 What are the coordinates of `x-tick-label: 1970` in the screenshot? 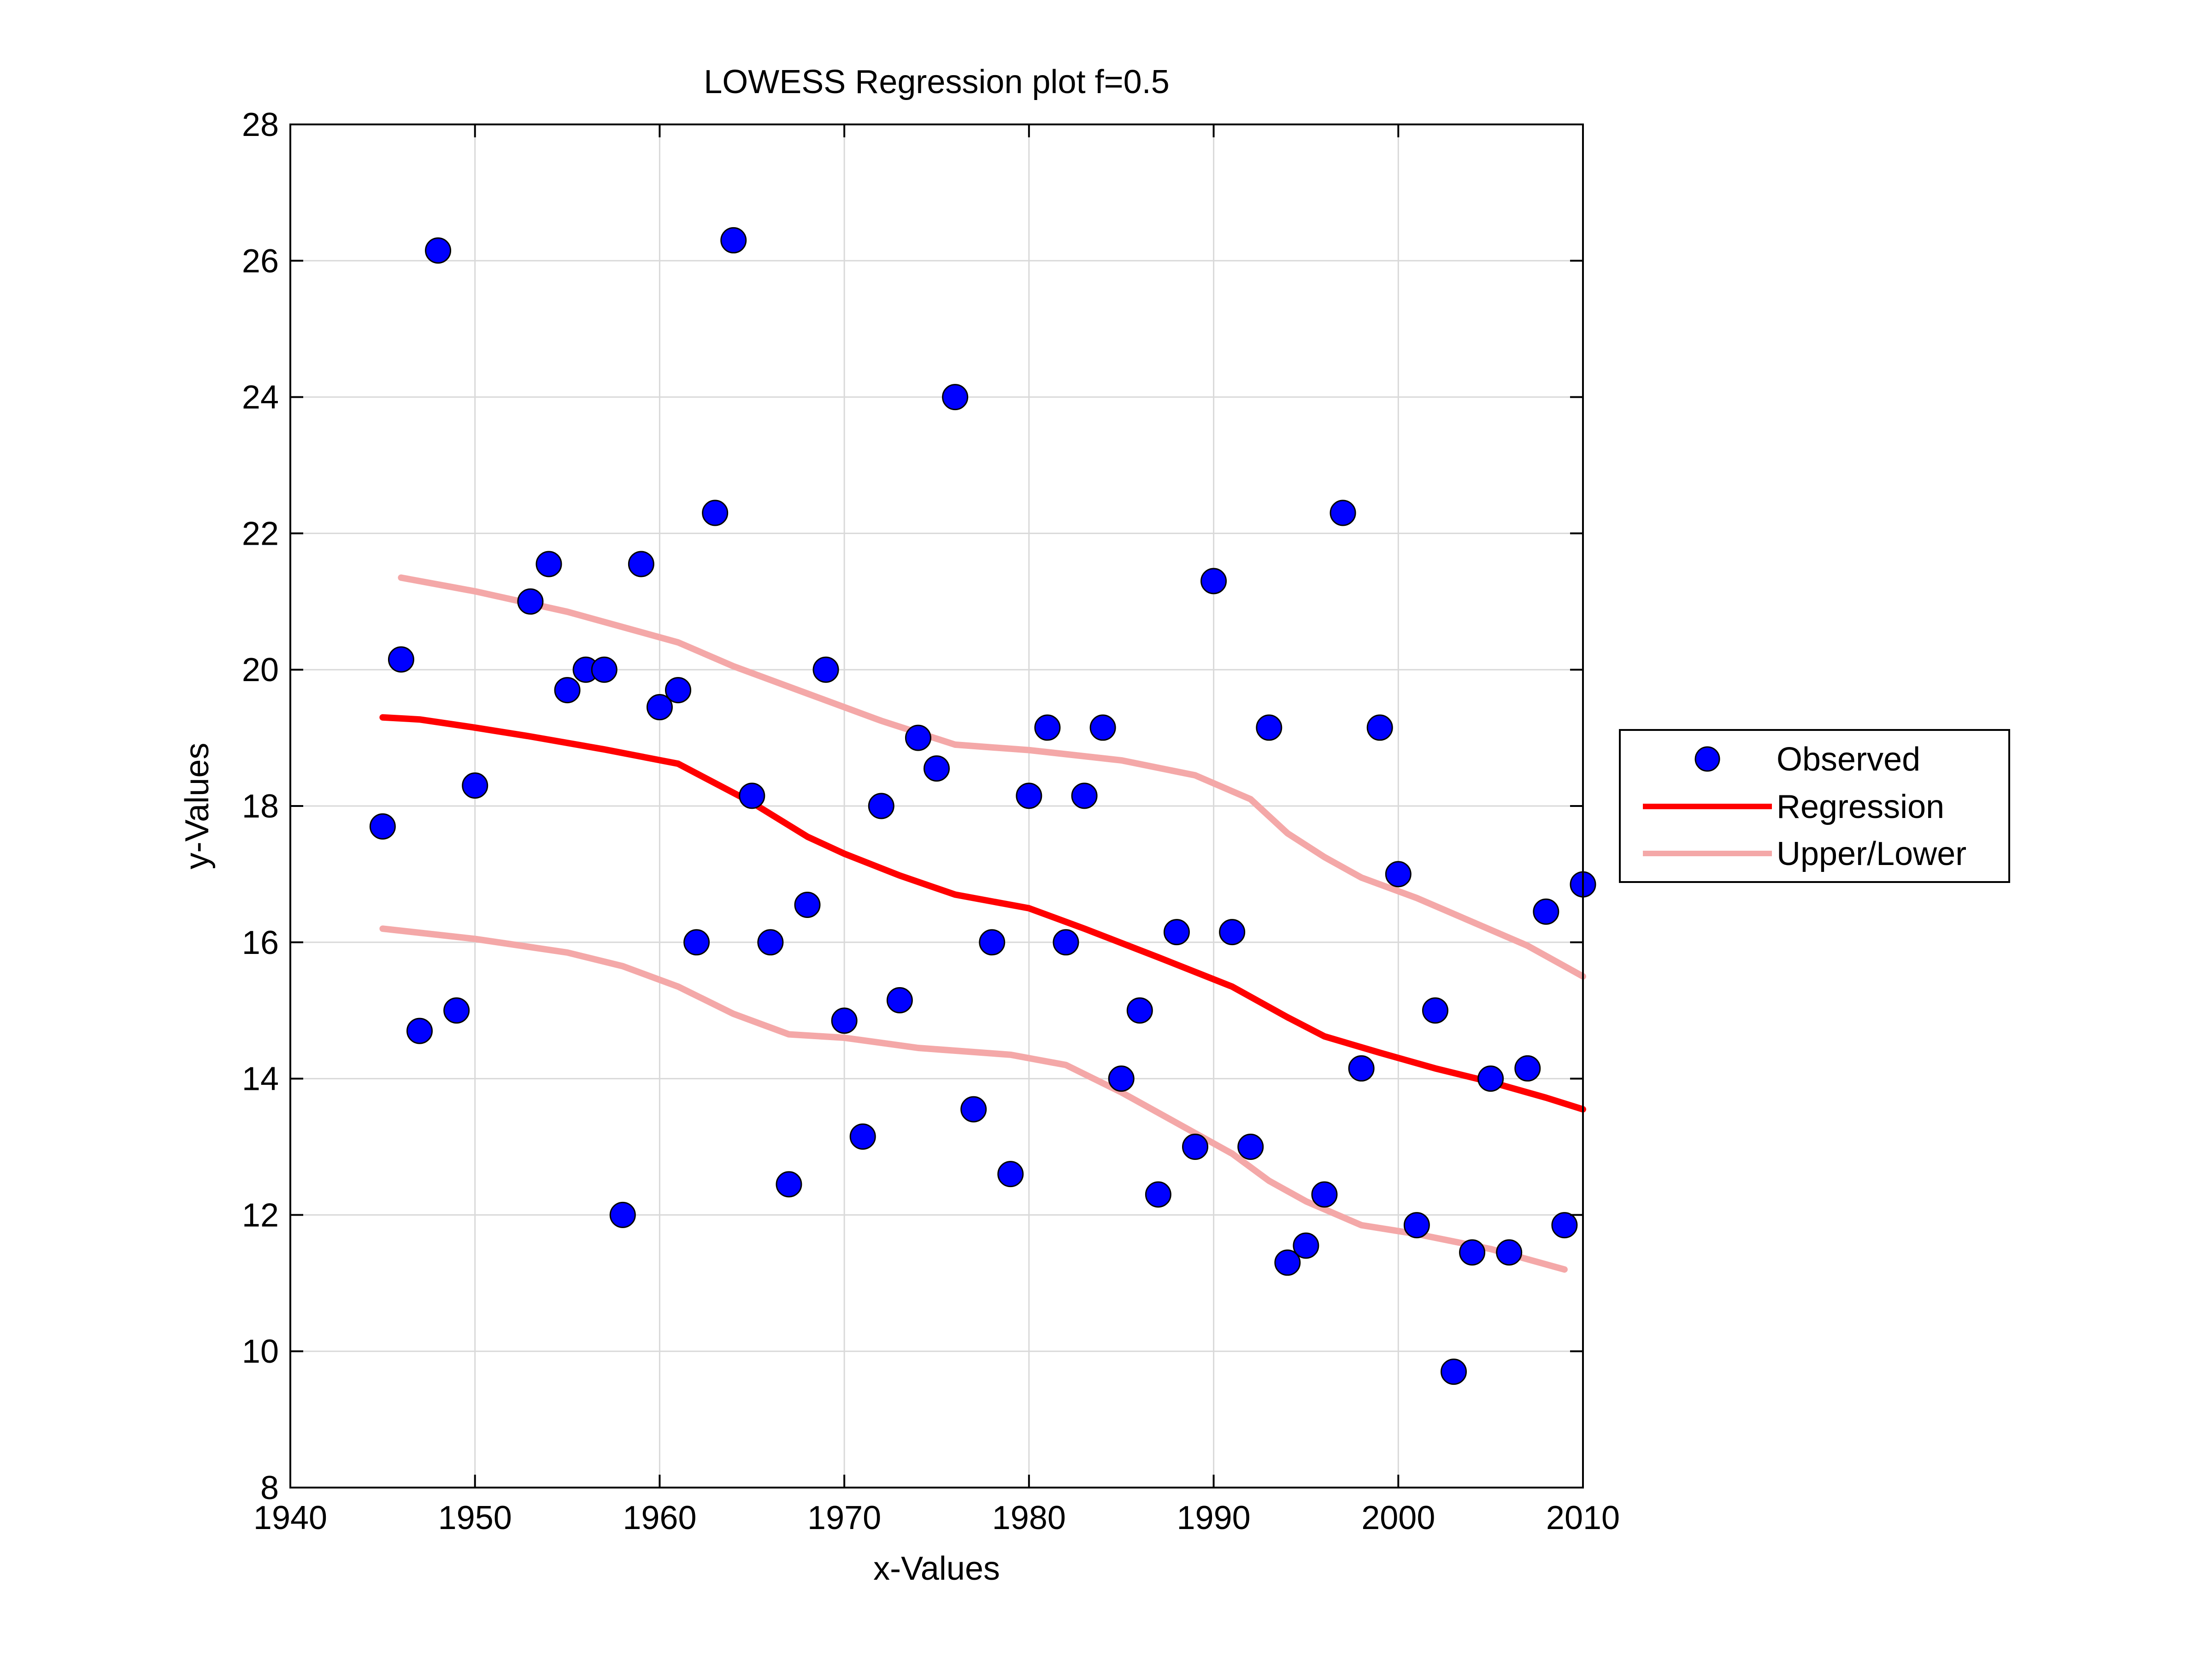 It's located at (844, 1518).